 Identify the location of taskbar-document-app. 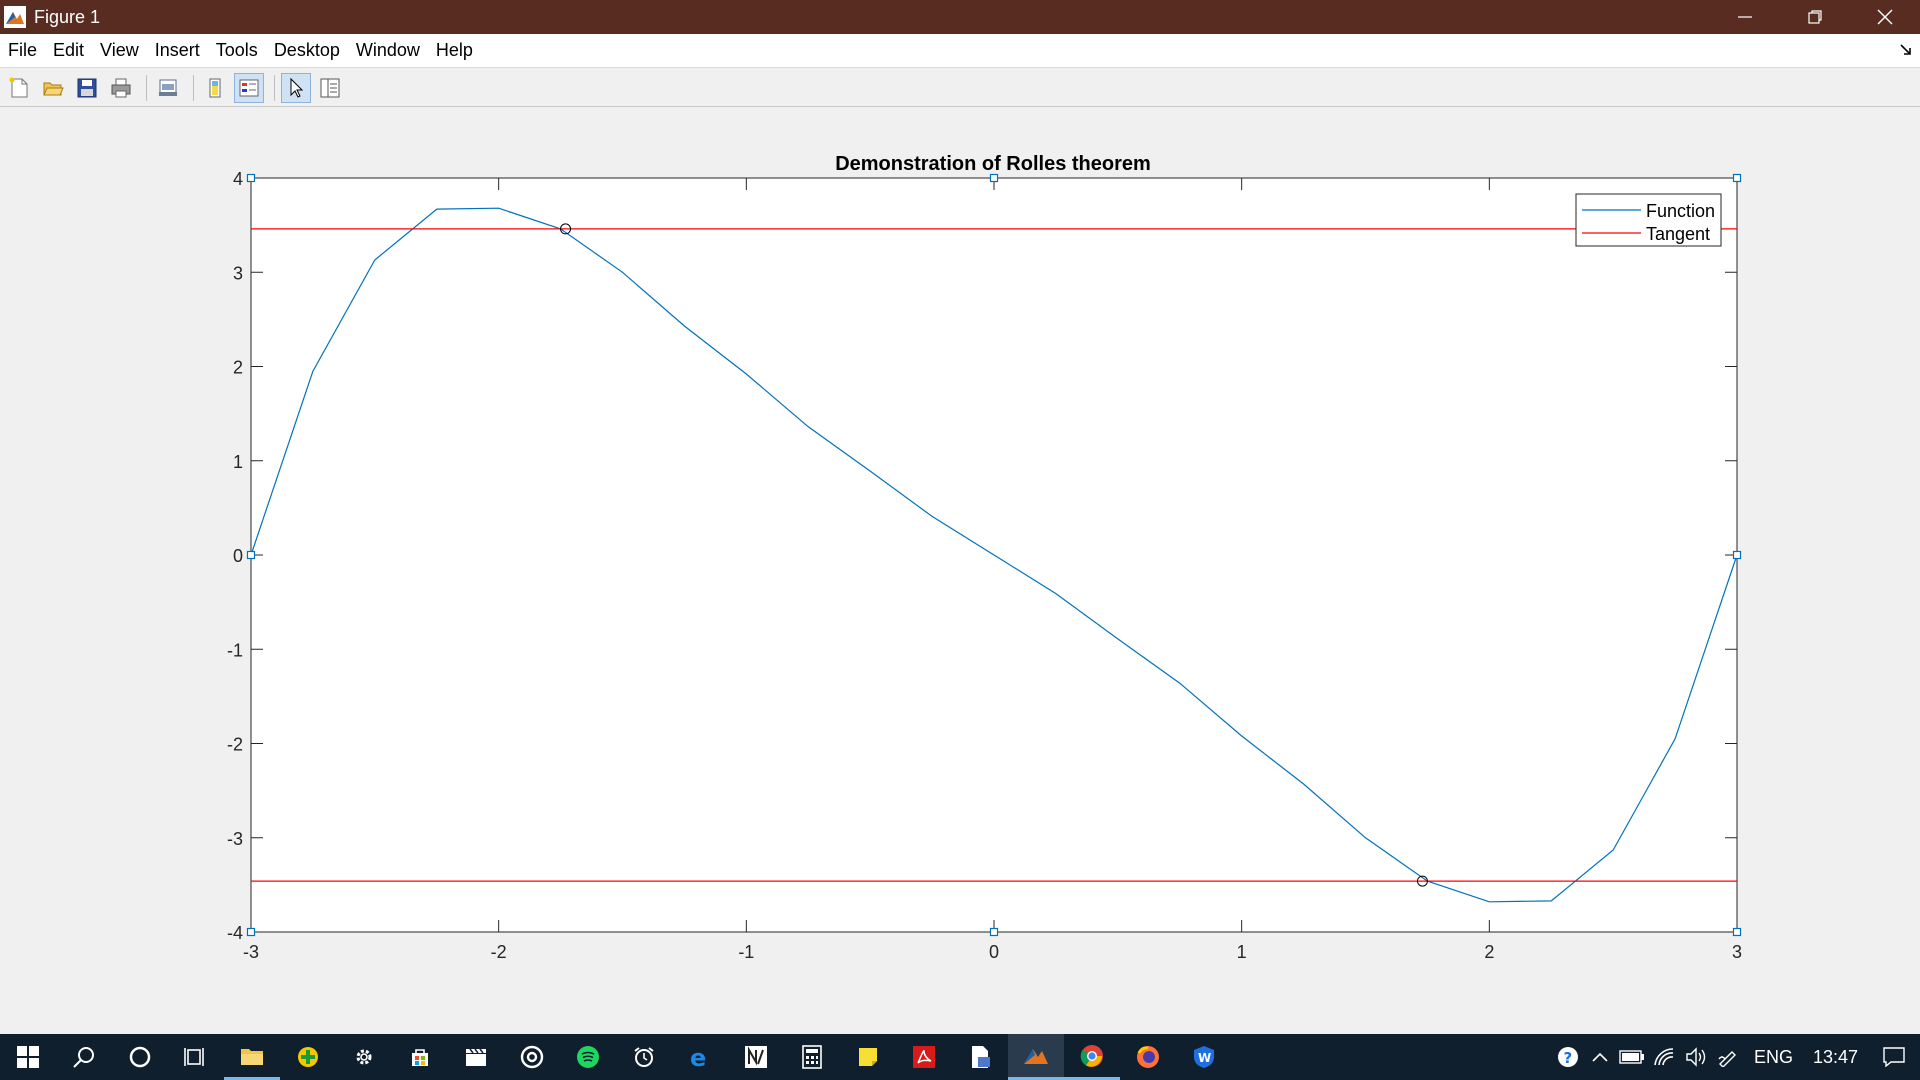
(980, 1057).